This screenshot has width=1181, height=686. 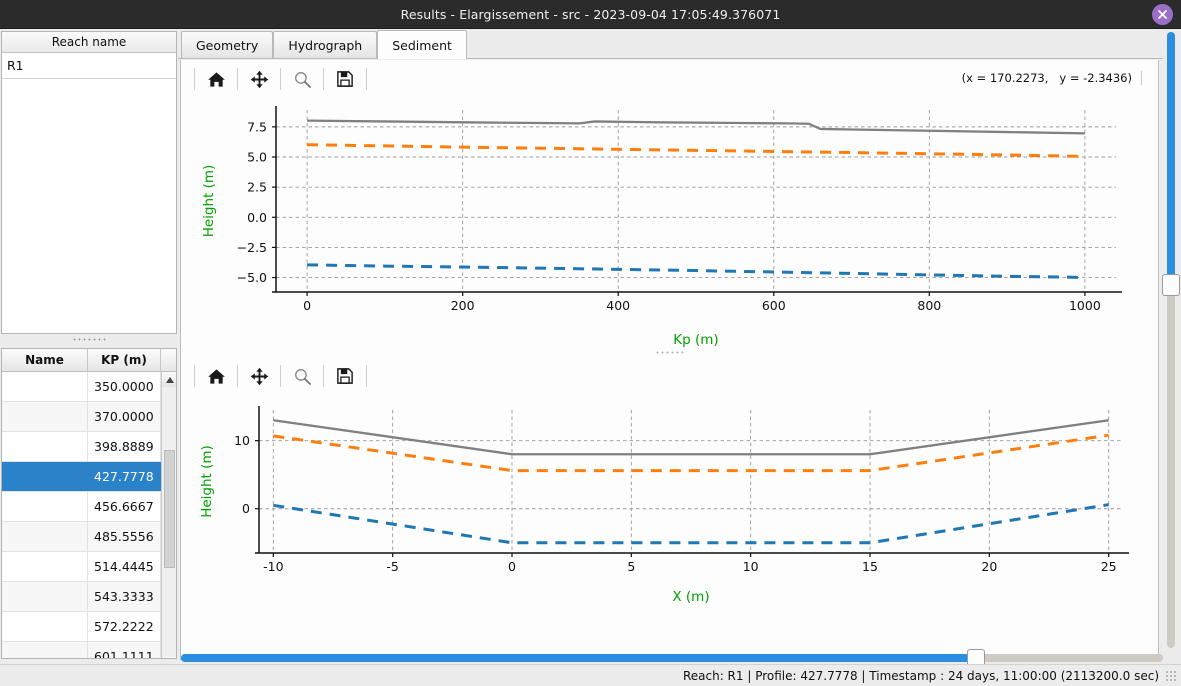 What do you see at coordinates (227, 45) in the screenshot?
I see `tab-geometry: Geometry` at bounding box center [227, 45].